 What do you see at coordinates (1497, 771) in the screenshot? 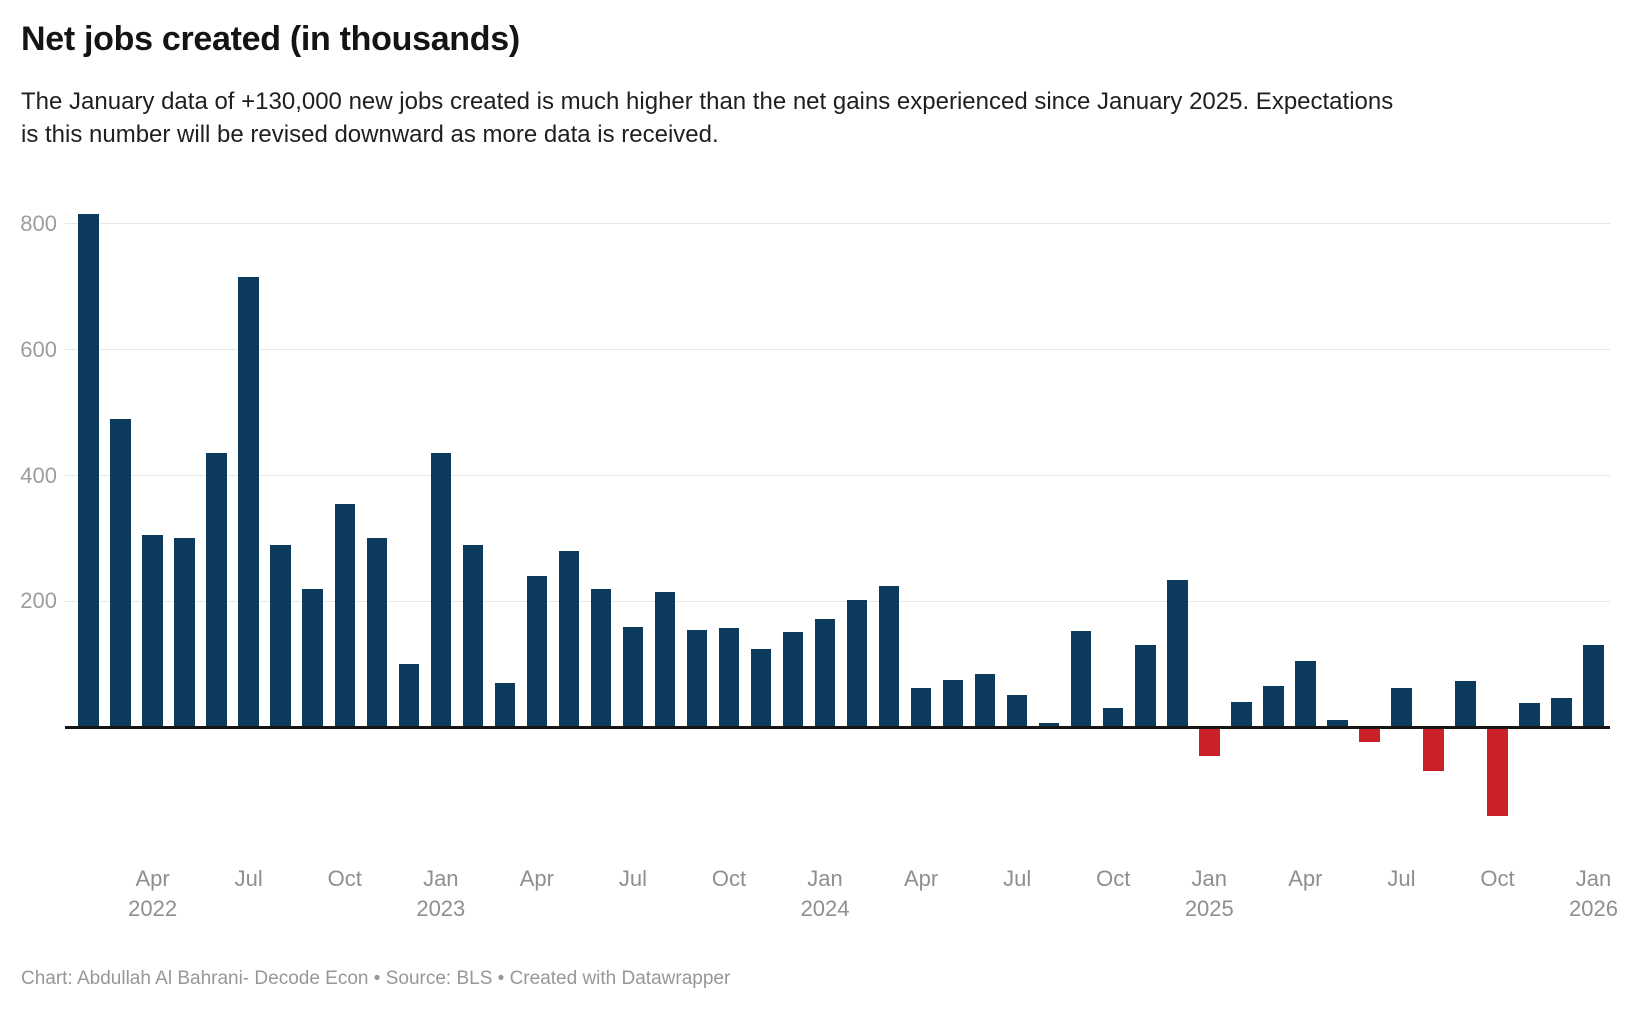
I see `bar-oct-2025` at bounding box center [1497, 771].